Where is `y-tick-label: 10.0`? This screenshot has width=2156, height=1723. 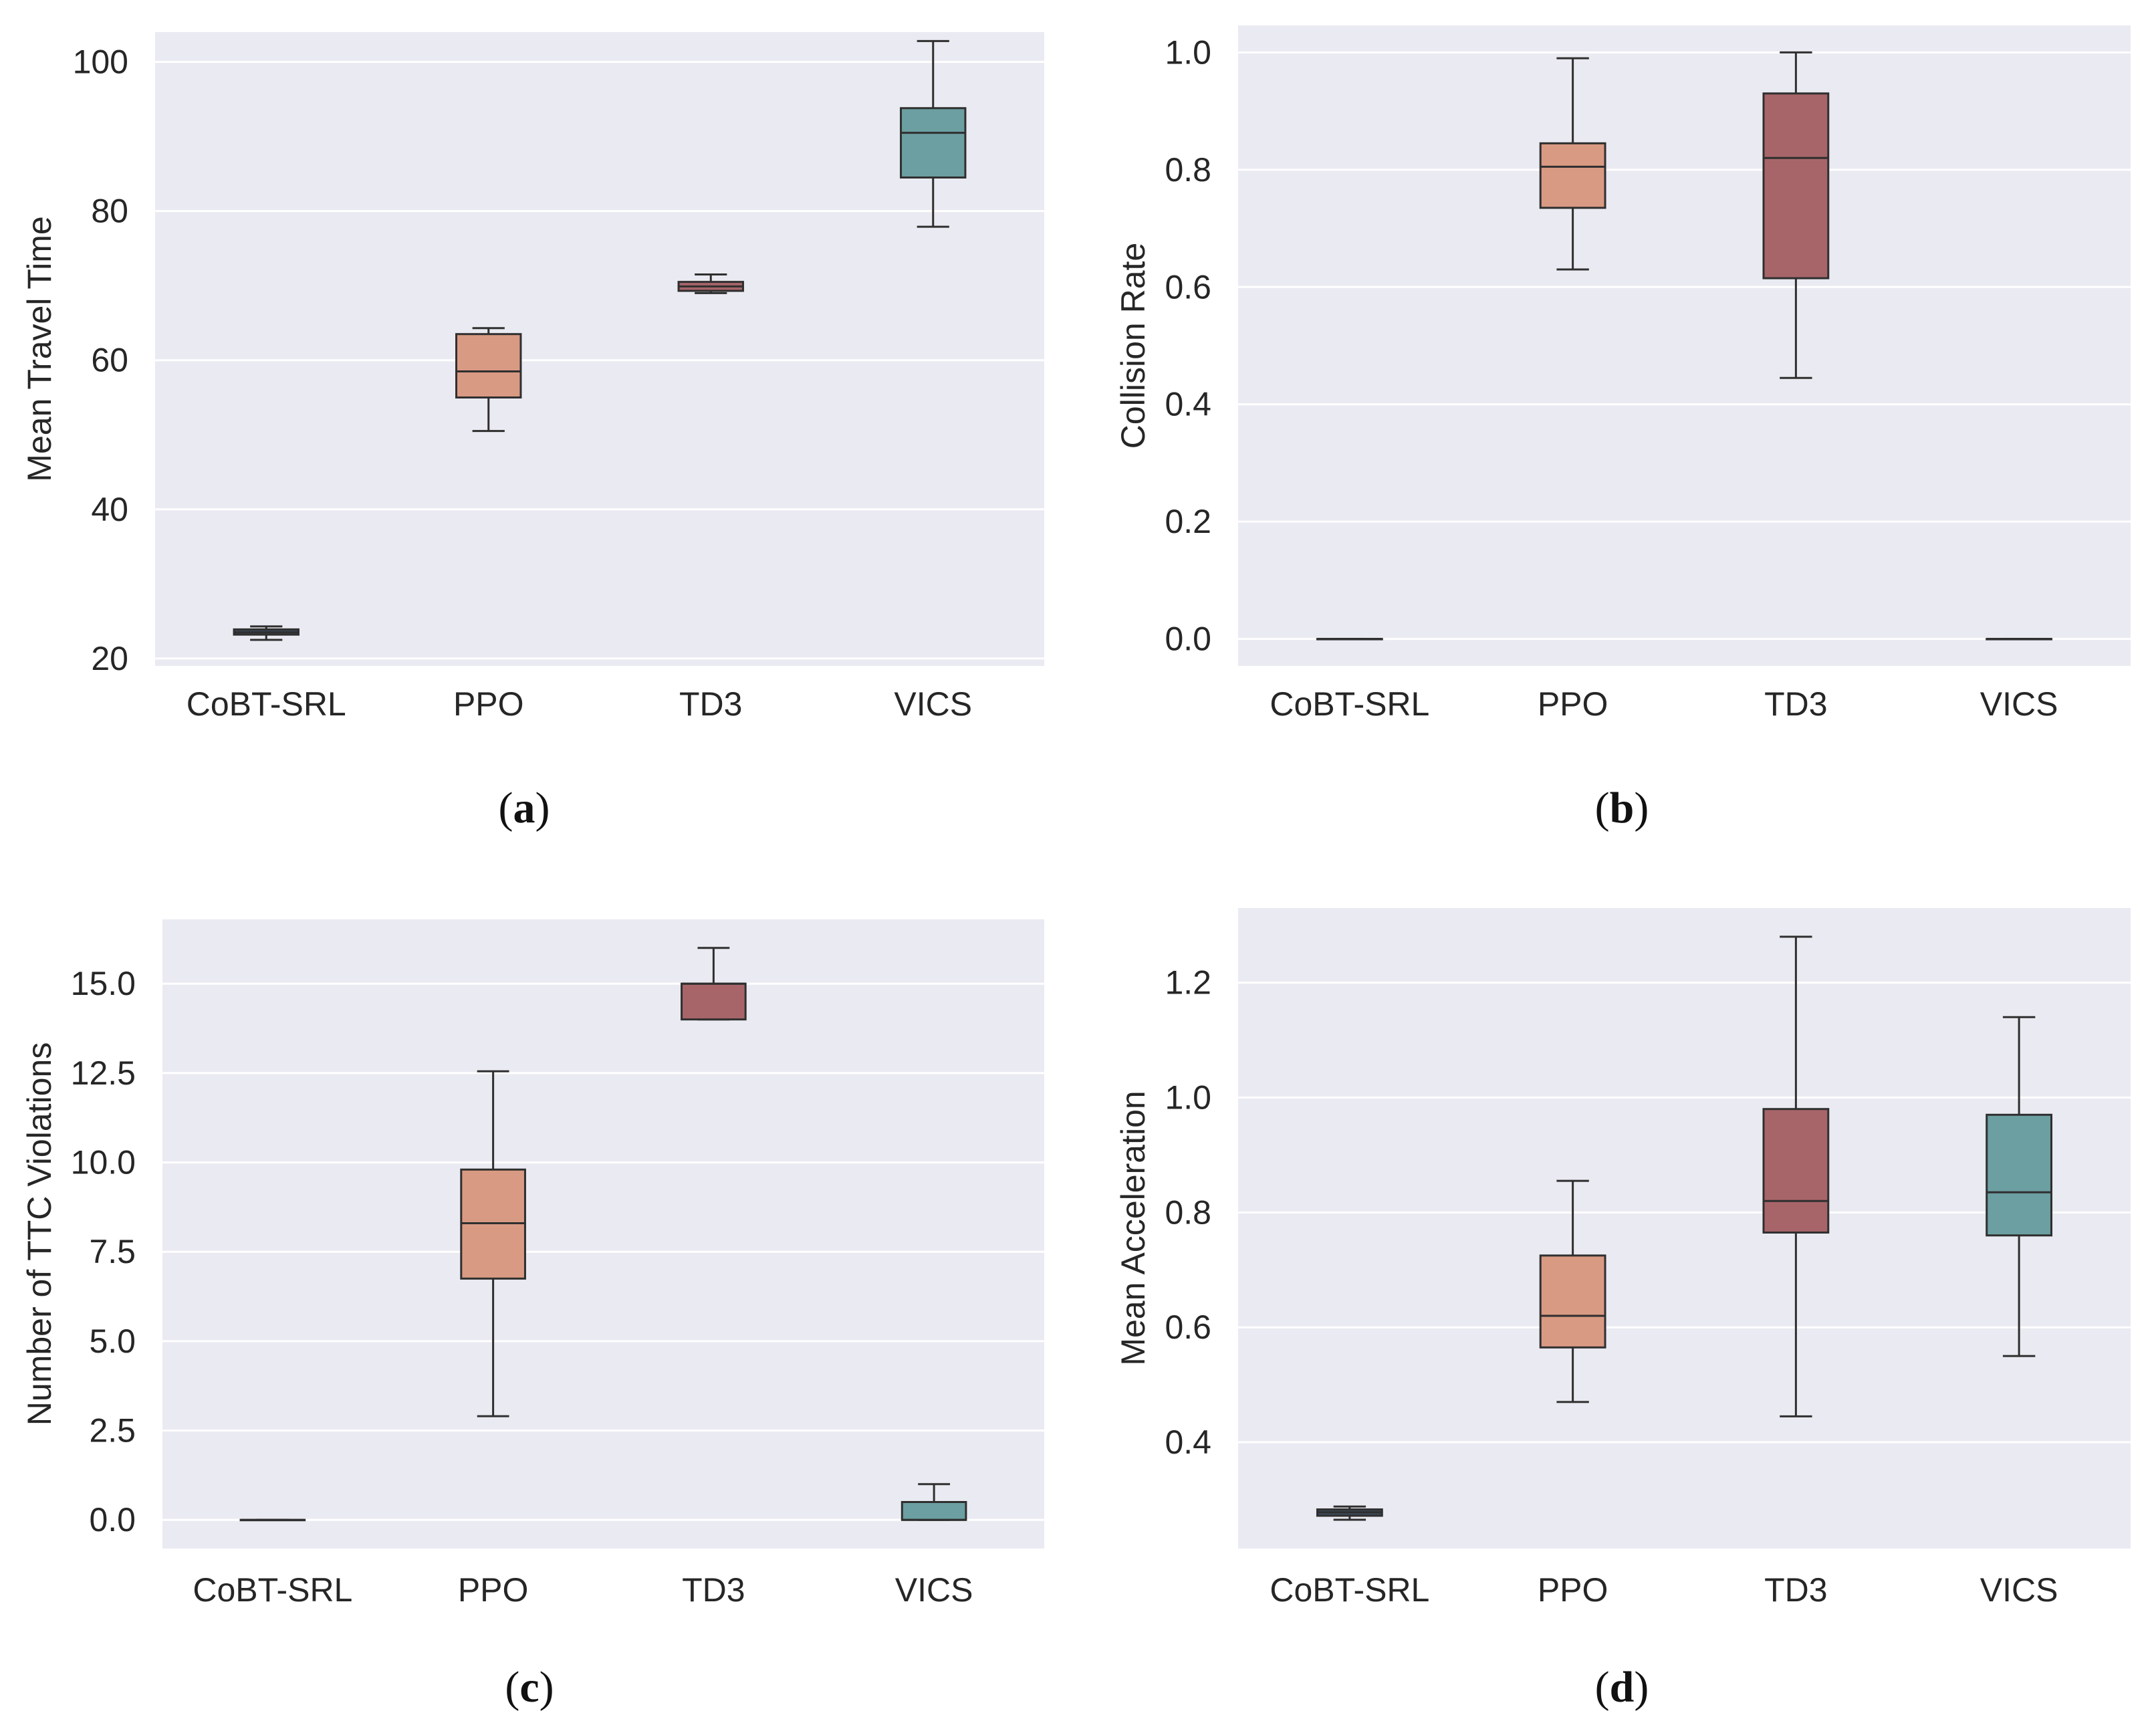 y-tick-label: 10.0 is located at coordinates (103, 1162).